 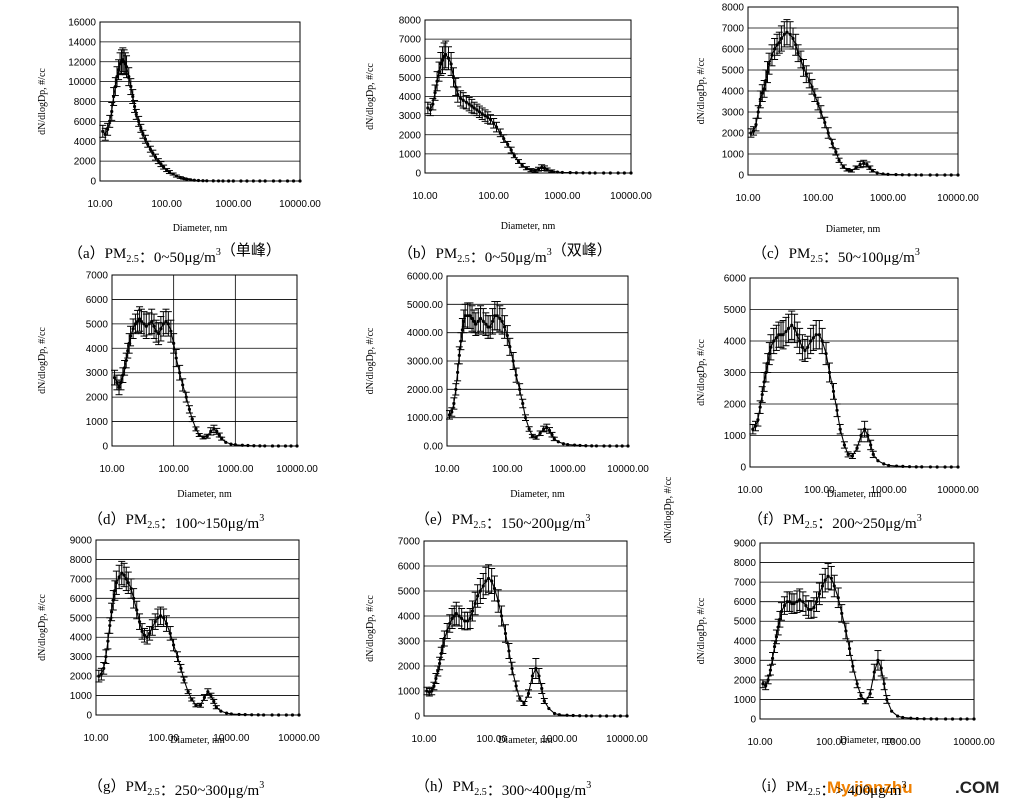 What do you see at coordinates (81, 618) in the screenshot?
I see `y-tick-label: 5000` at bounding box center [81, 618].